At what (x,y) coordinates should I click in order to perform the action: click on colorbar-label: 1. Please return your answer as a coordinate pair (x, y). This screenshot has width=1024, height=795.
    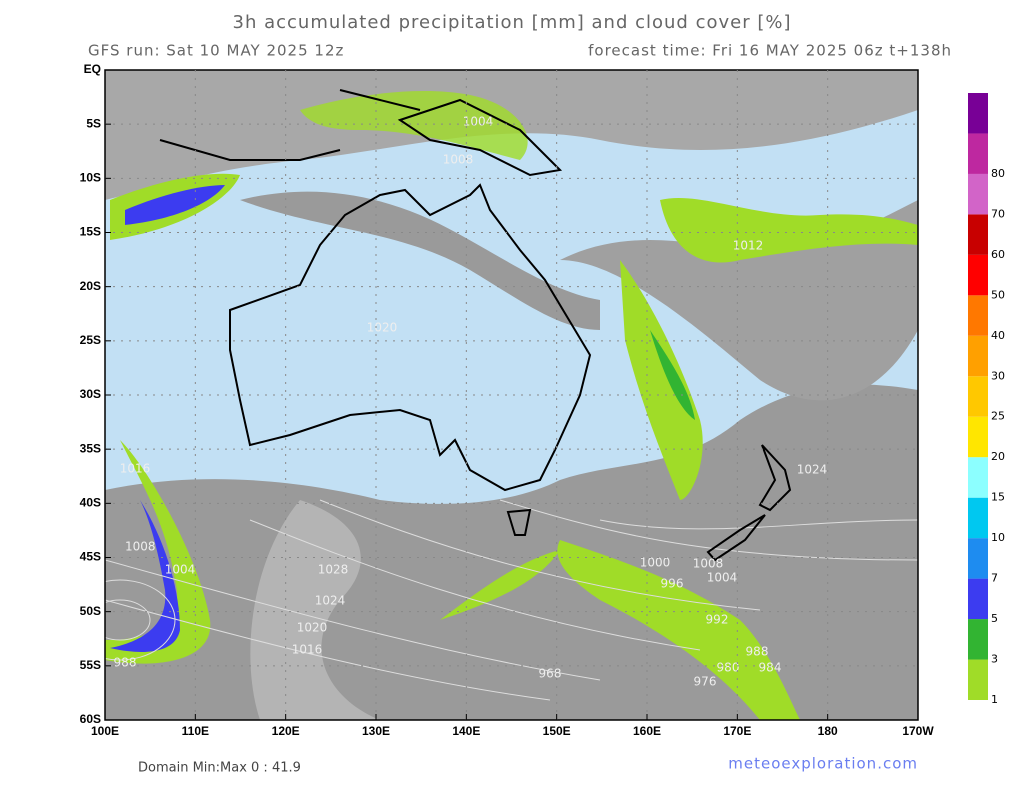
    Looking at the image, I should click on (994, 699).